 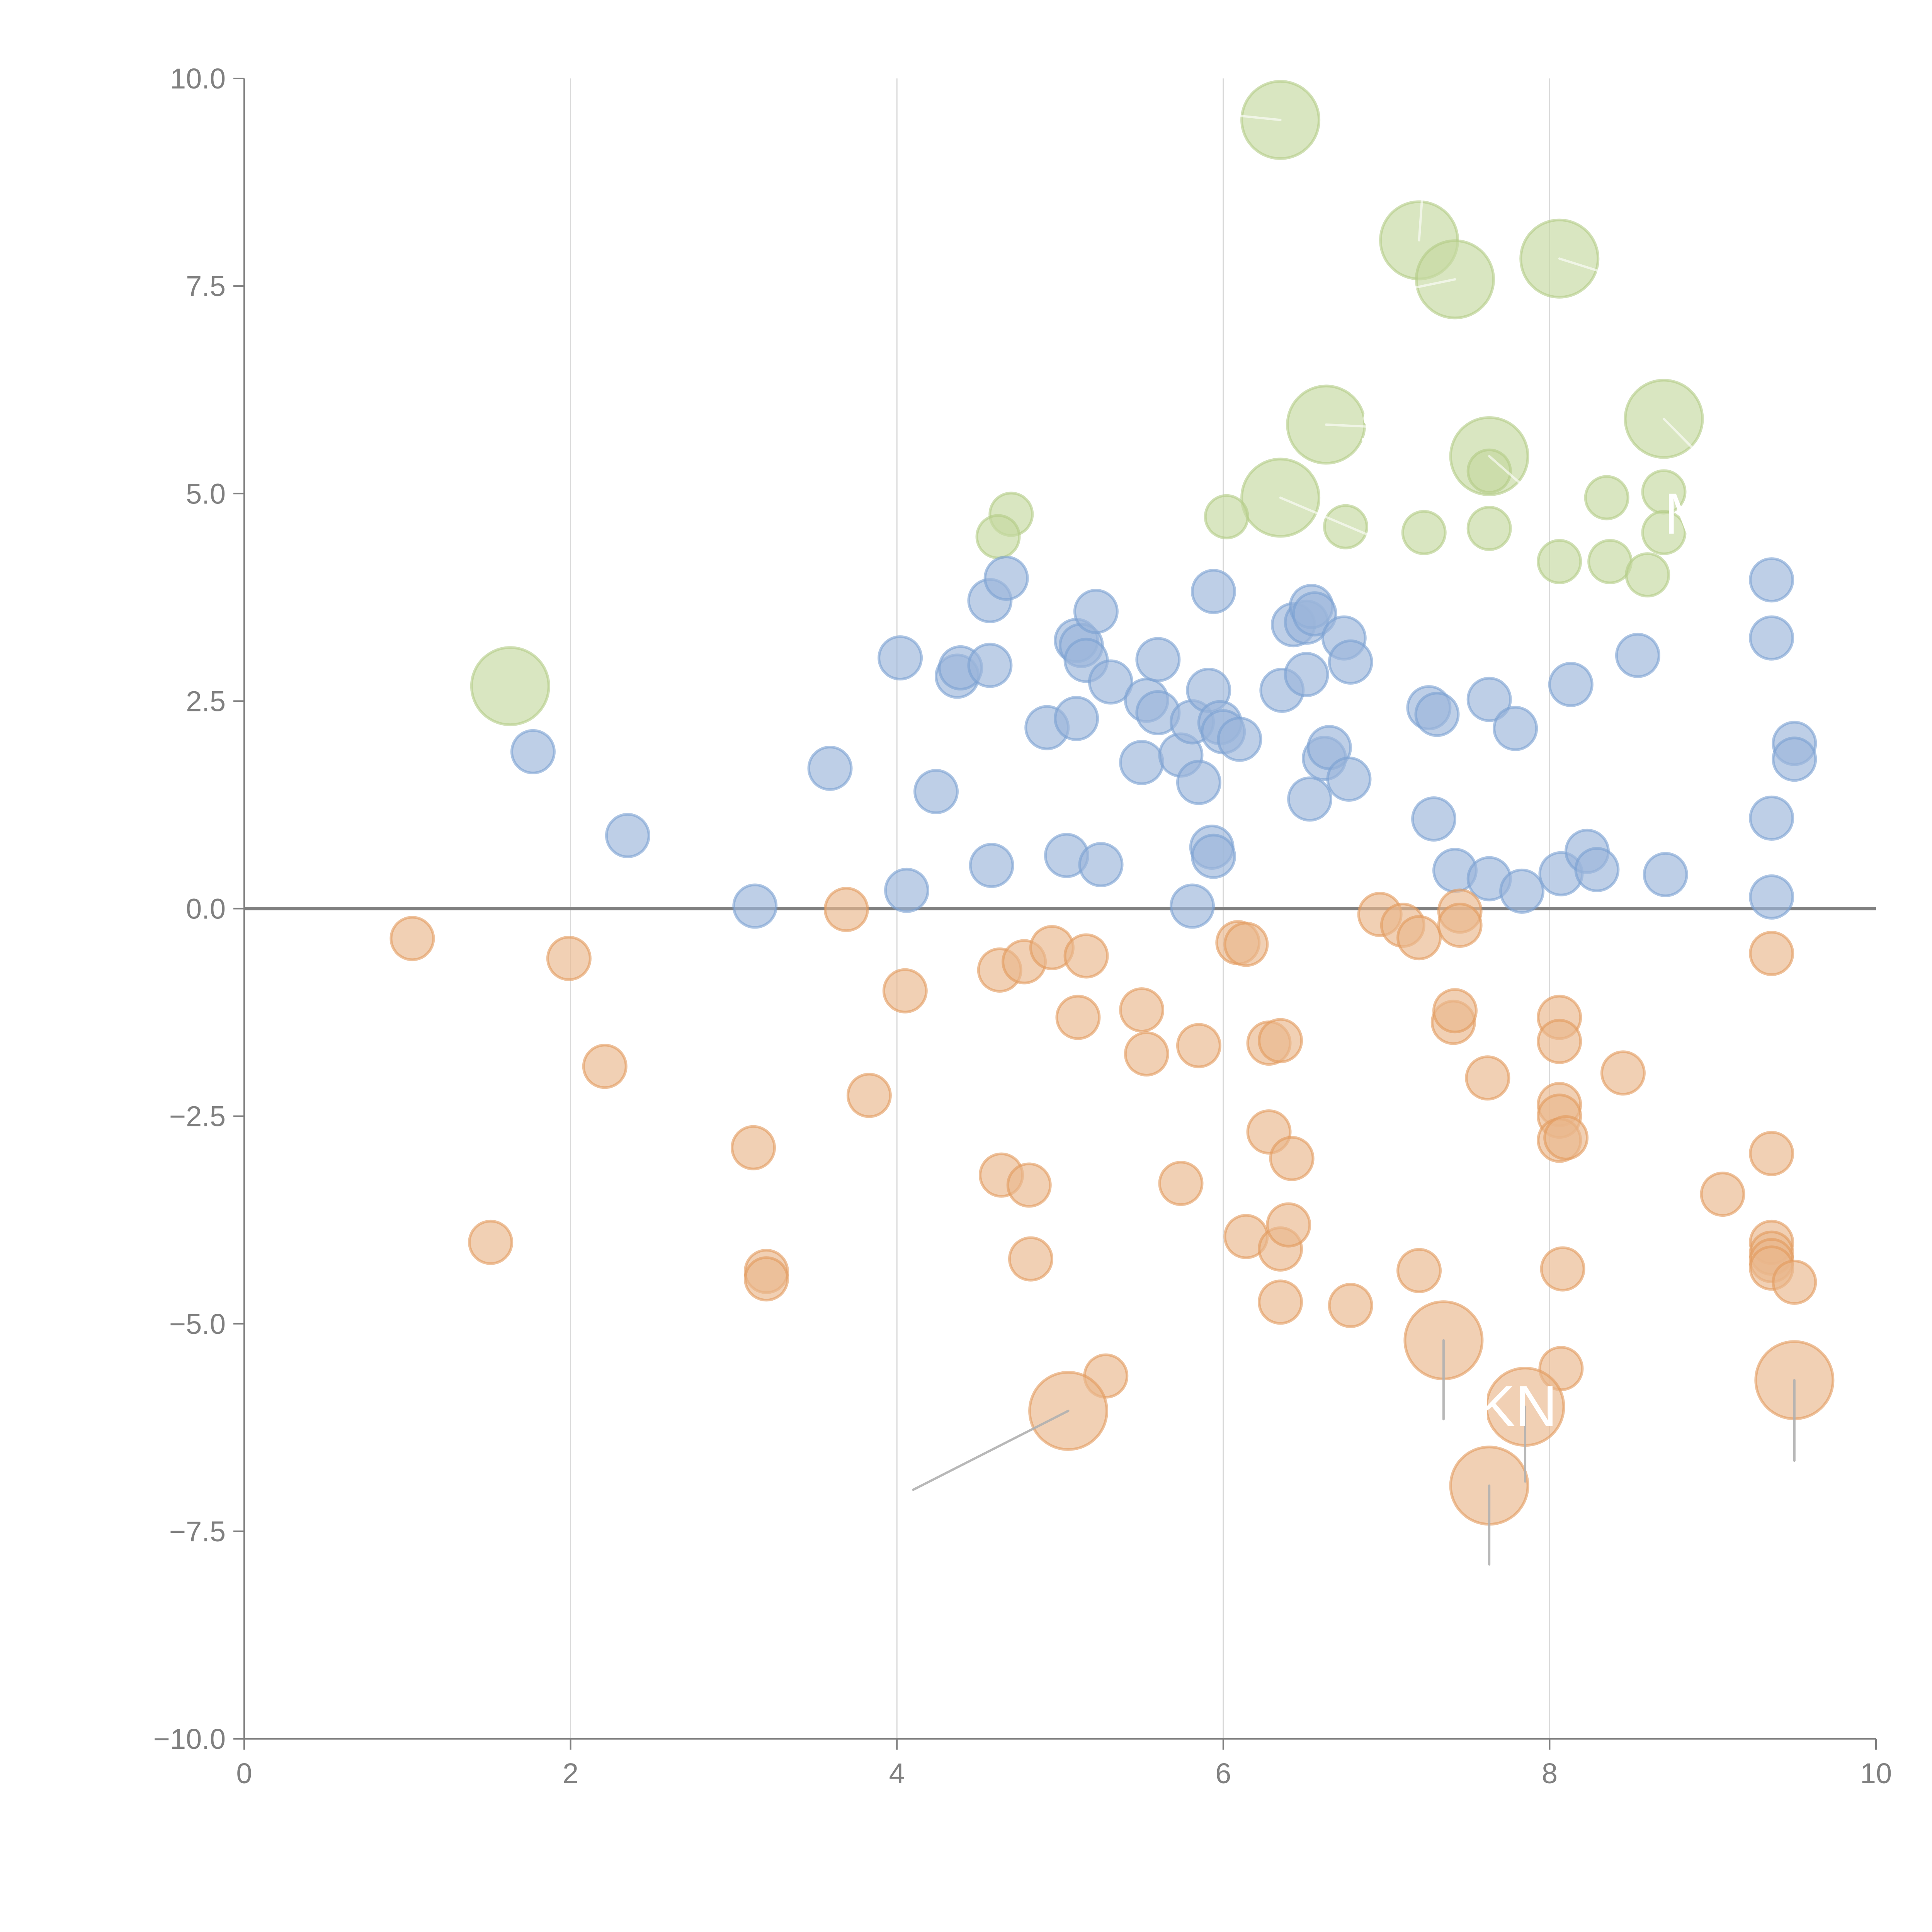 What do you see at coordinates (571, 1773) in the screenshot?
I see `x-tick-label: 2` at bounding box center [571, 1773].